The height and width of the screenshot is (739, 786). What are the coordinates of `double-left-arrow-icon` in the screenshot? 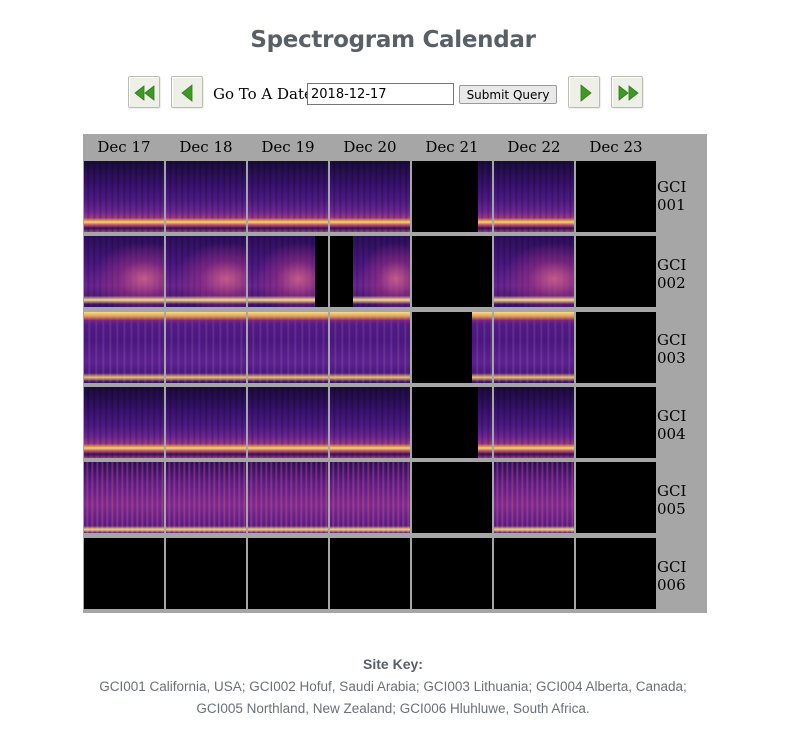 It's located at (144, 93).